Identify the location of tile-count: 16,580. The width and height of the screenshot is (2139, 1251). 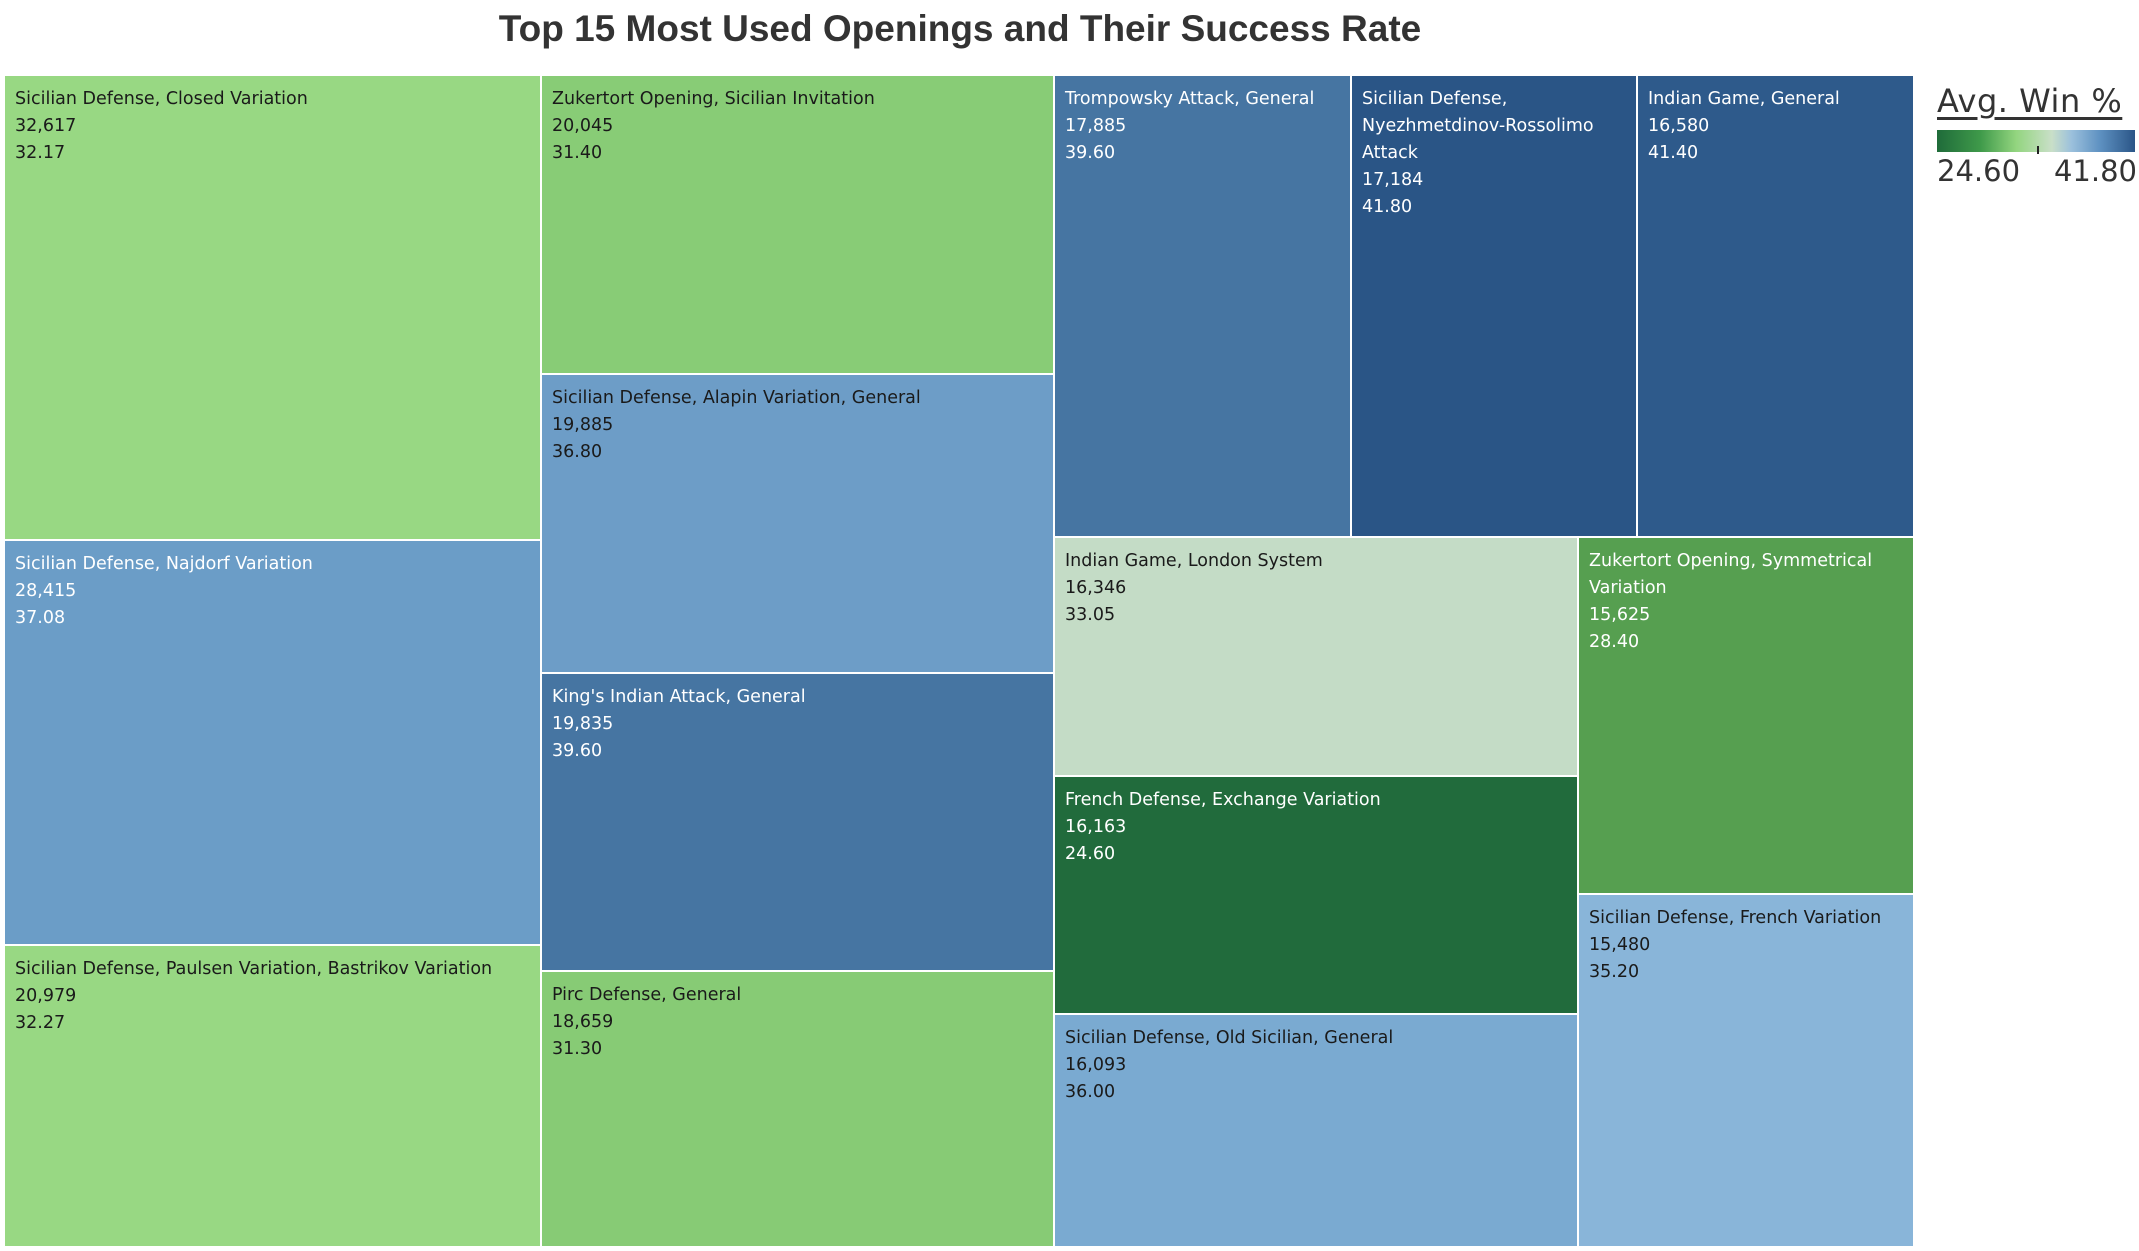
(1679, 126).